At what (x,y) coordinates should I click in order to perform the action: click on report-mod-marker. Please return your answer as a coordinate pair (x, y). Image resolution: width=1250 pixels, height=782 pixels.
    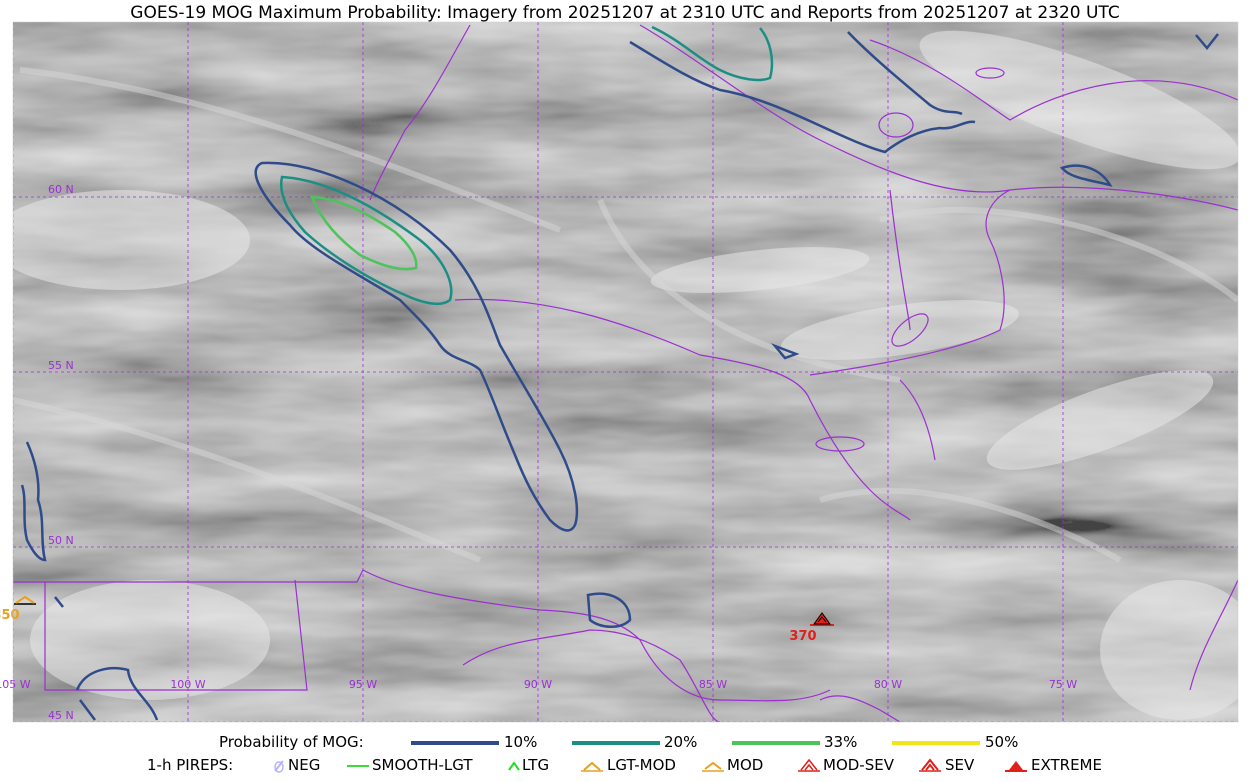
    Looking at the image, I should click on (25, 600).